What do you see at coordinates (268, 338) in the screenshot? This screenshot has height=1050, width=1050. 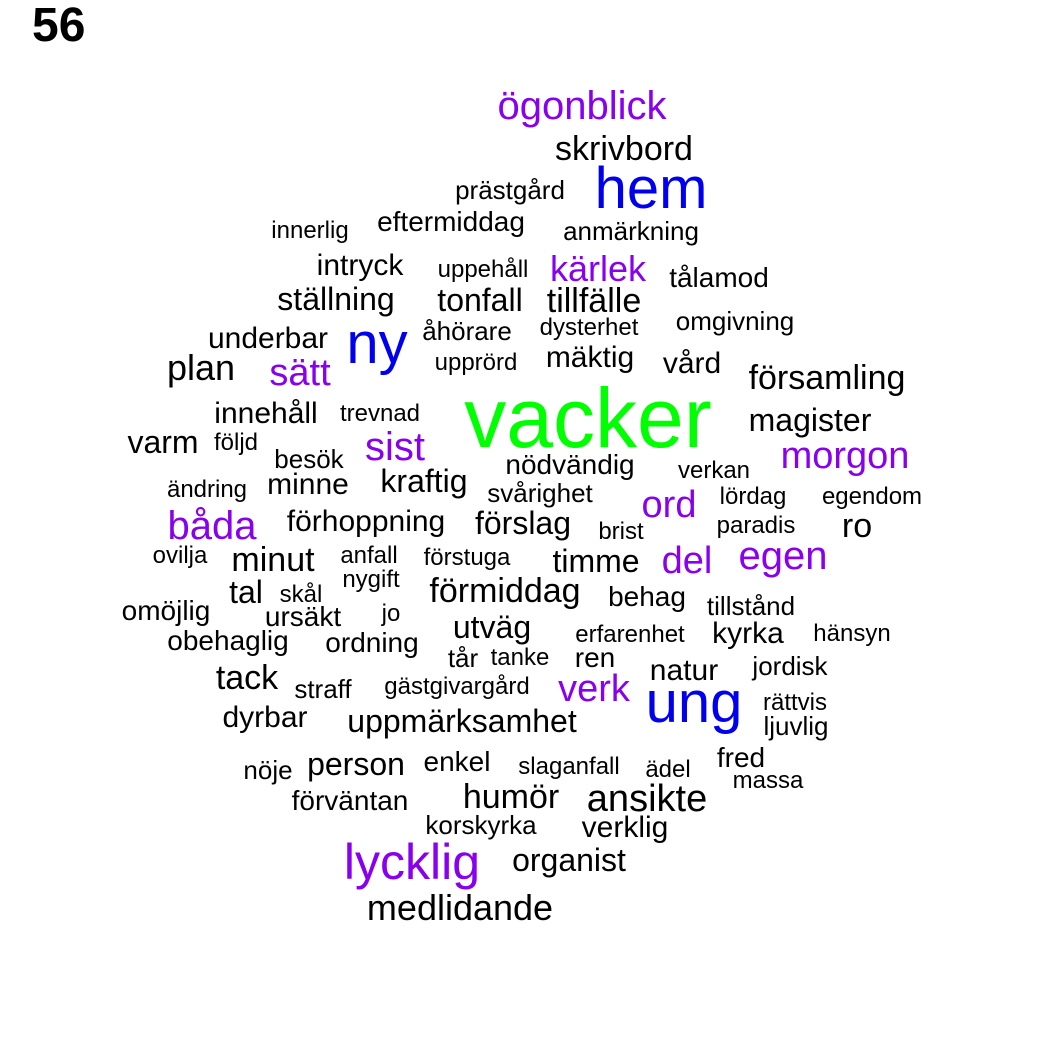 I see `word-underbar: underbar` at bounding box center [268, 338].